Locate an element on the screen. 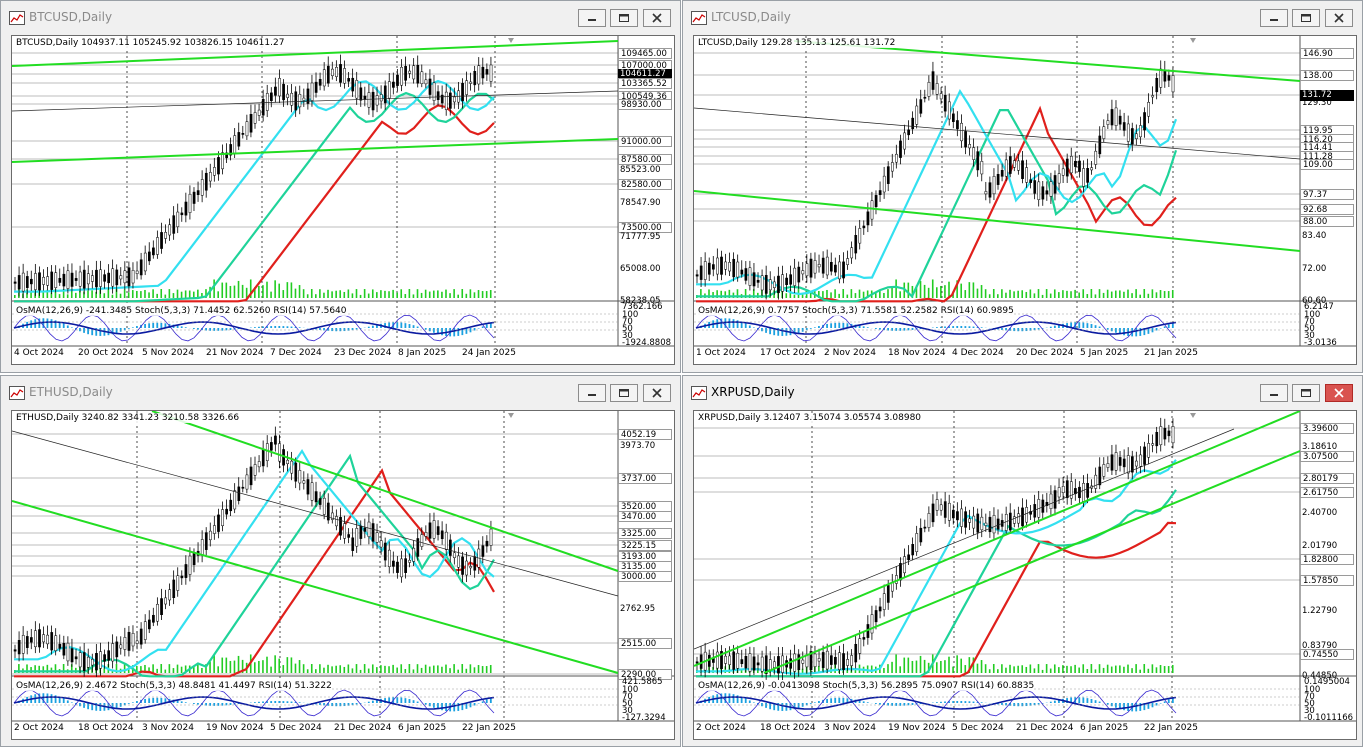  ma-fast-line is located at coordinates (936, 567).